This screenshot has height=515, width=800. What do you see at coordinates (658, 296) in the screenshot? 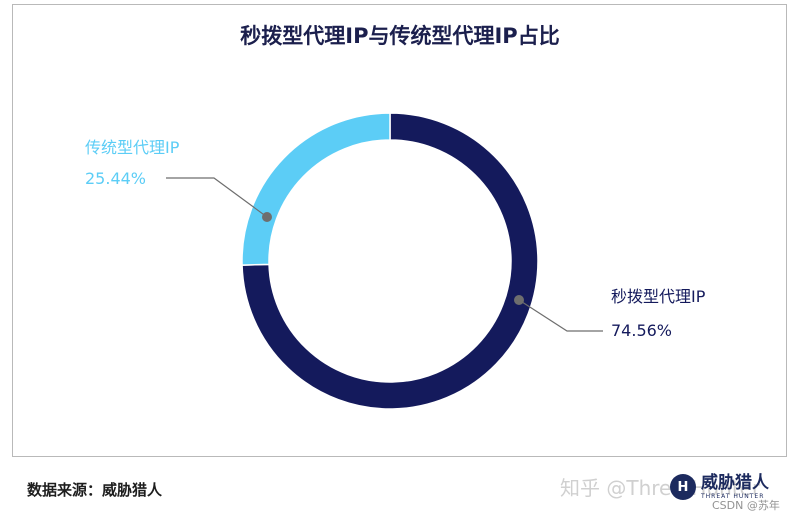
I see `slice-label-0: 秒拨型代理IP` at bounding box center [658, 296].